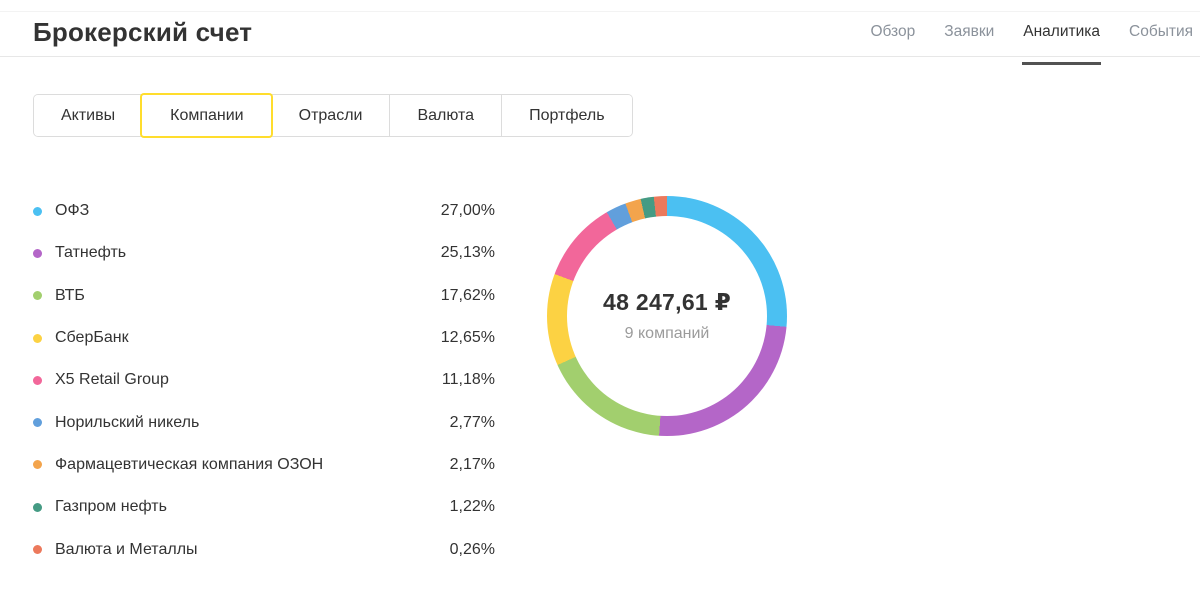  I want to click on view-filter-tabs: Активы Компании Отрасли Валюта Портфель, so click(333, 115).